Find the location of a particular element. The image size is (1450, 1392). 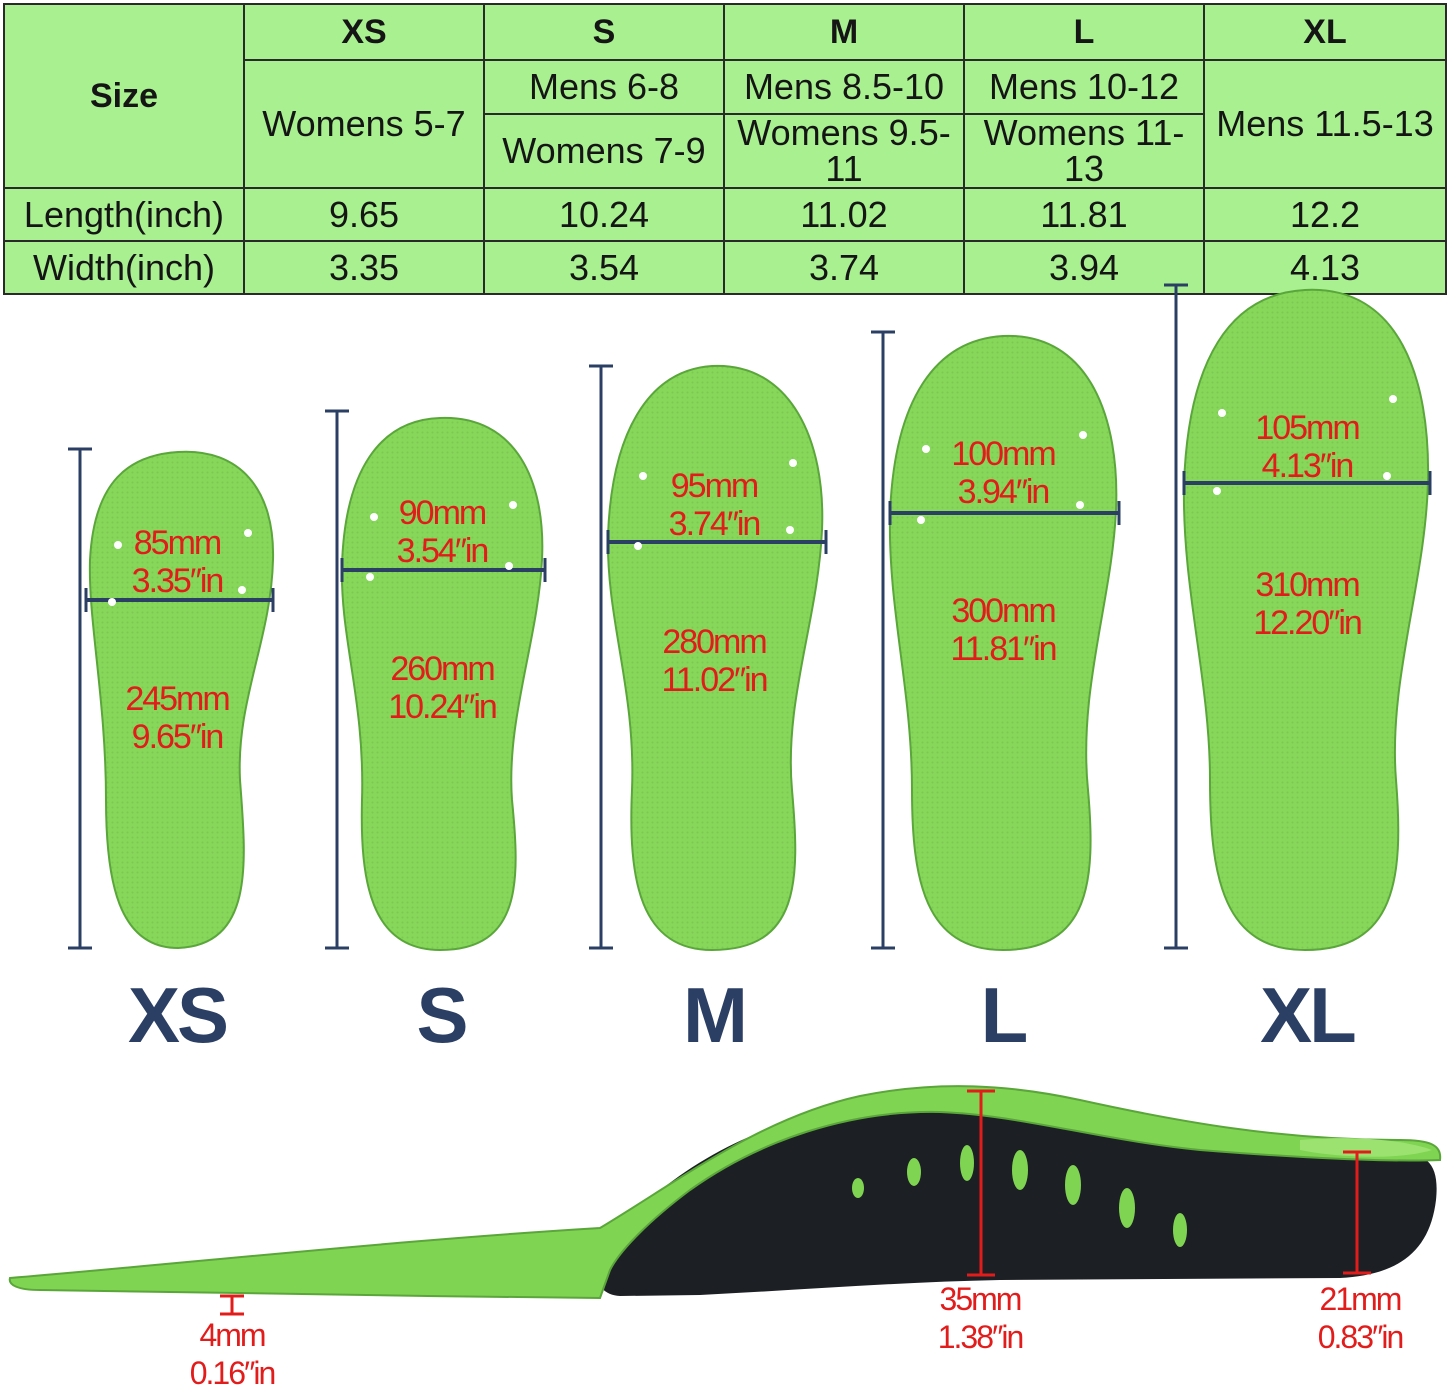

xl-length-label: 310mm 12.20″in is located at coordinates (1307, 604).